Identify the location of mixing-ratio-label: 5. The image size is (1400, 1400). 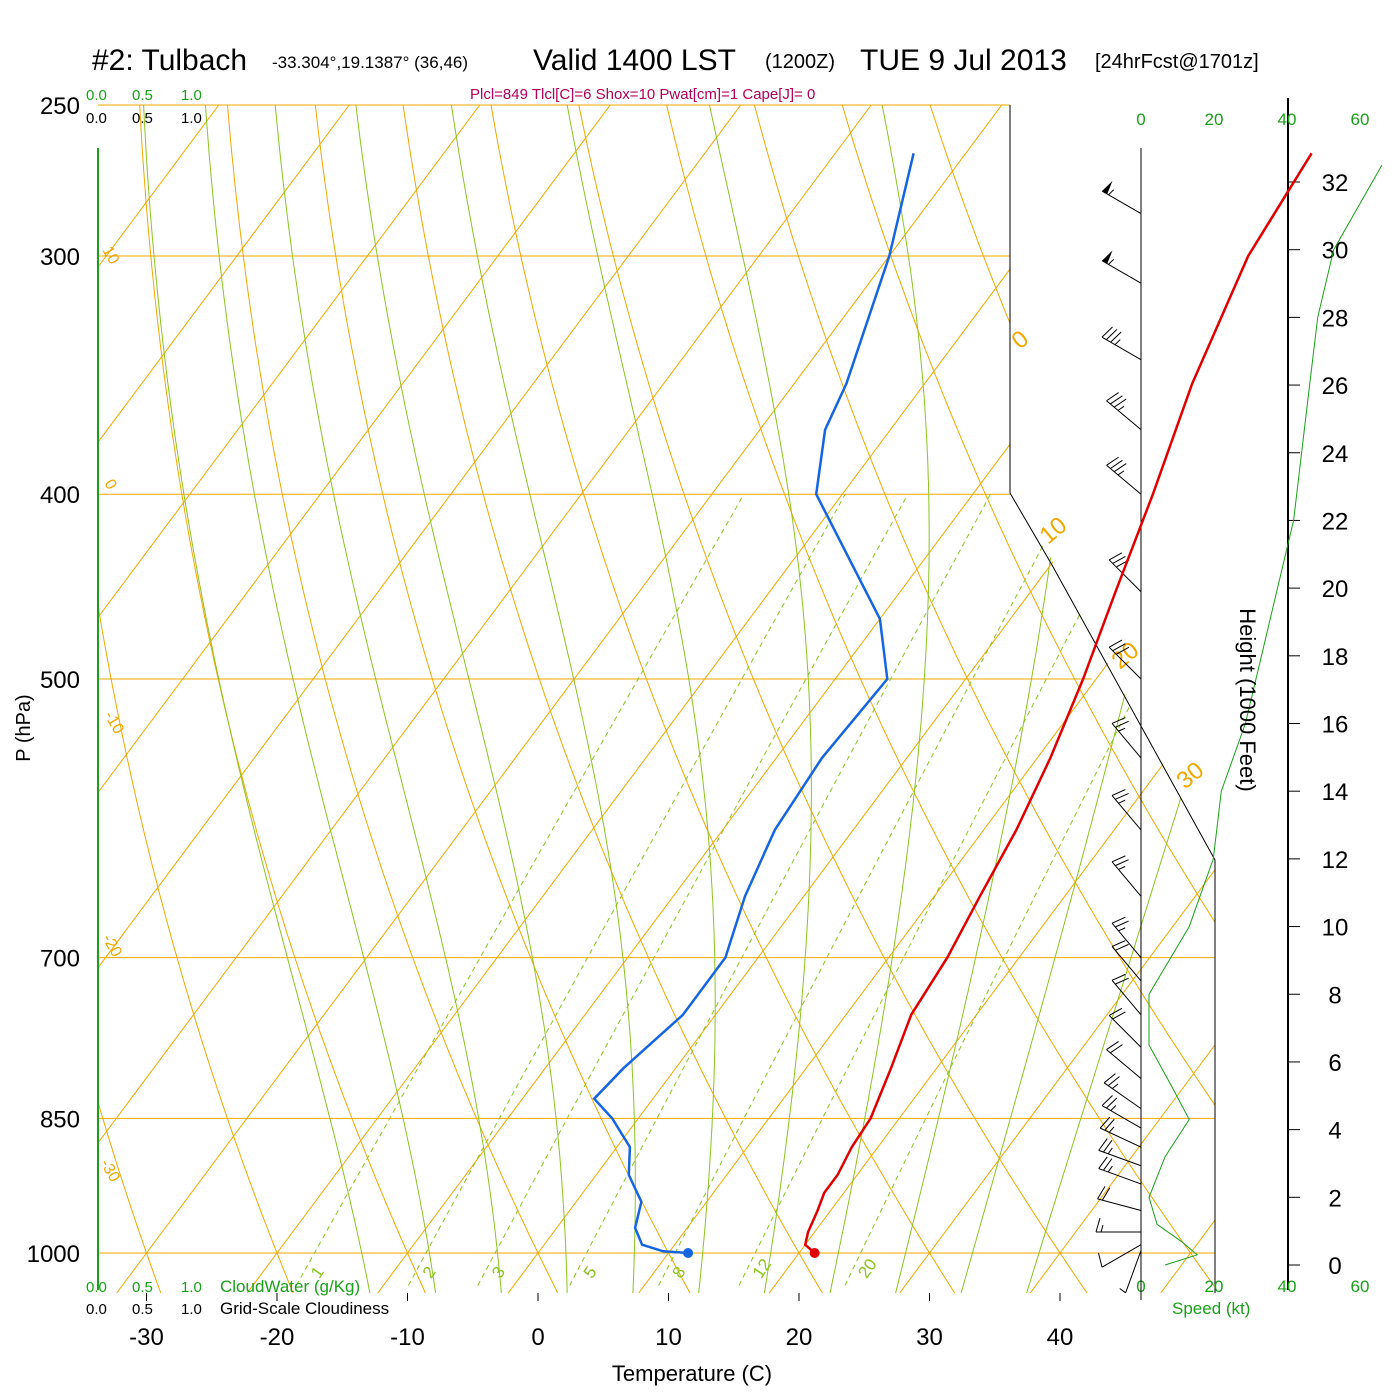
(590, 1272).